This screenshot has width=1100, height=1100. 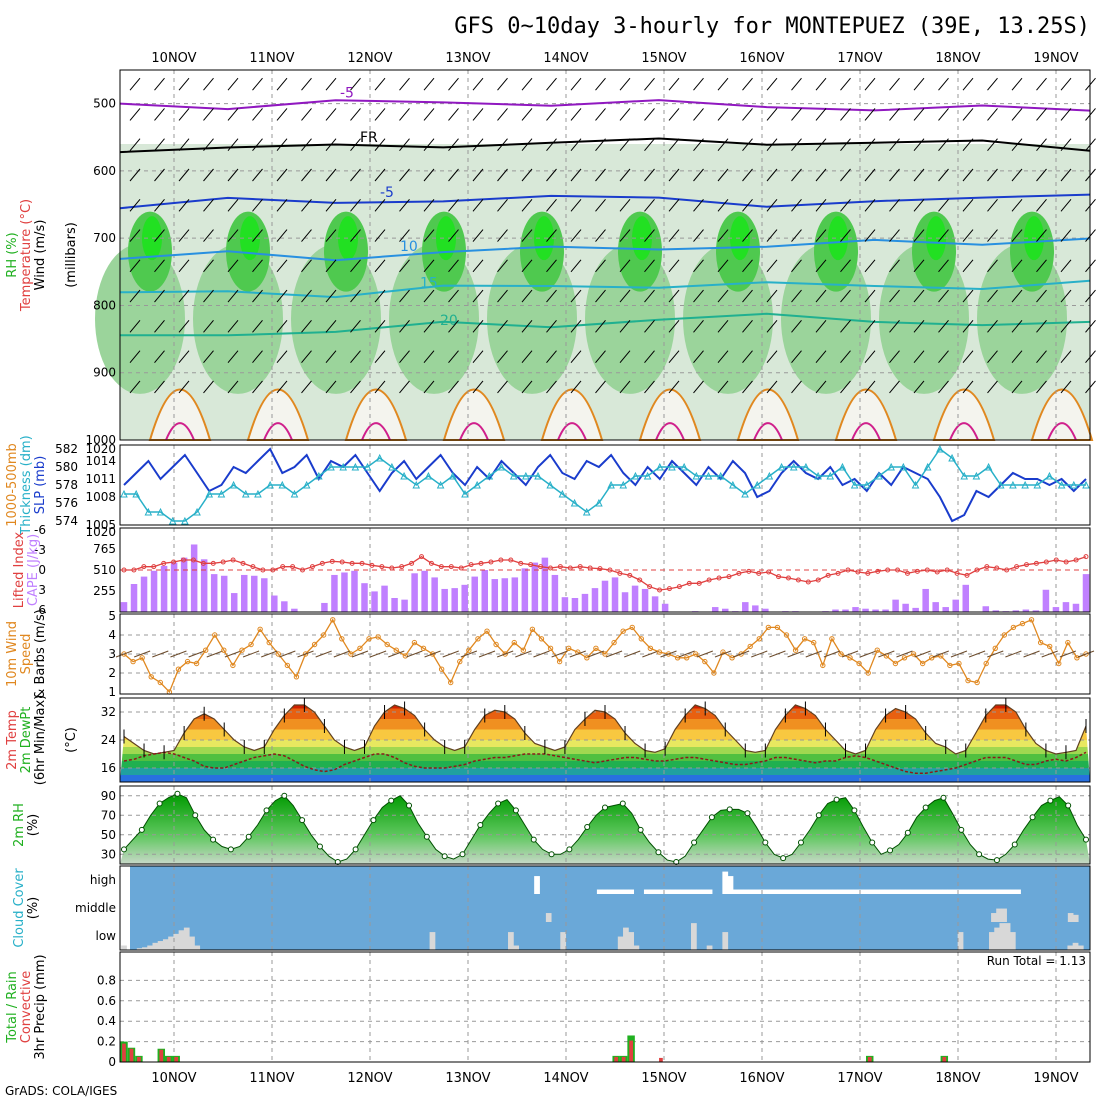 What do you see at coordinates (964, 431) in the screenshot?
I see `hot-surface-isotherm` at bounding box center [964, 431].